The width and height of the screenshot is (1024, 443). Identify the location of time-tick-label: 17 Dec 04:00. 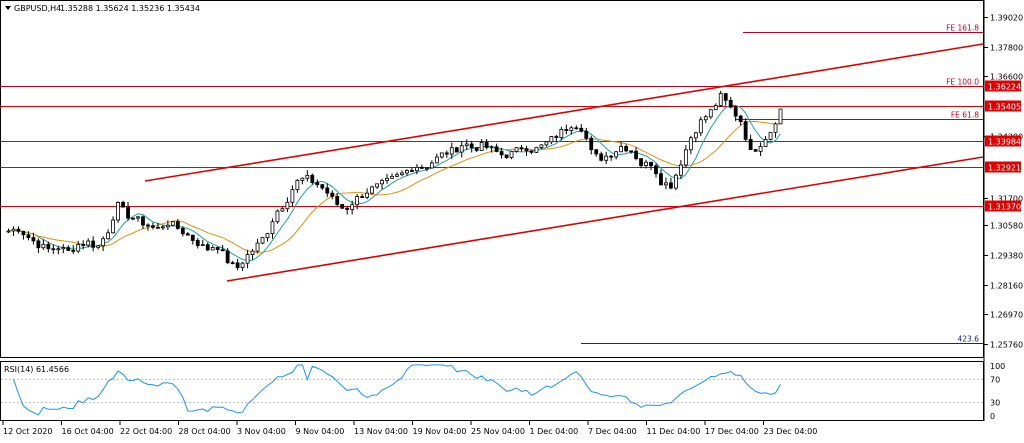
(732, 431).